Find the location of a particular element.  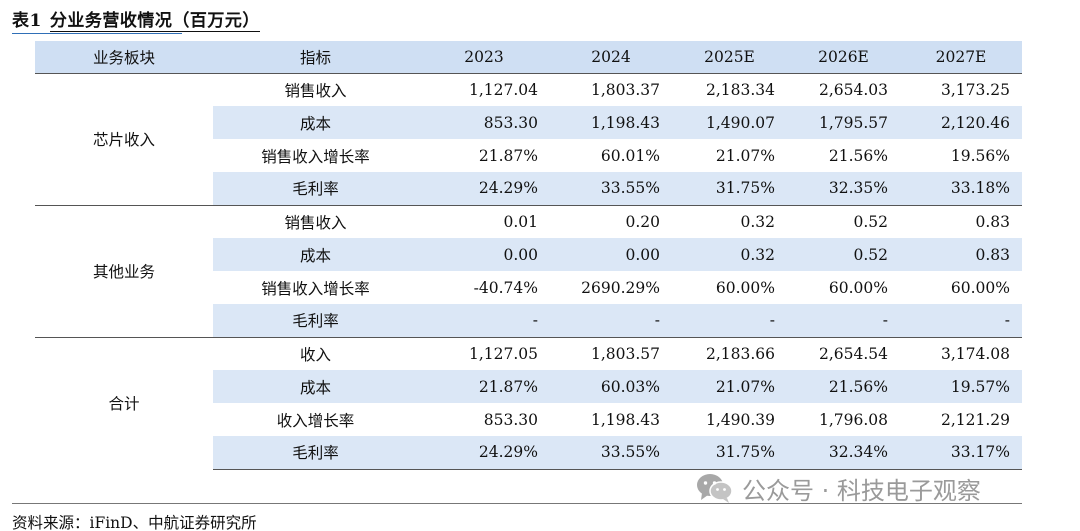

value-cell-2027e: - is located at coordinates (961, 320).